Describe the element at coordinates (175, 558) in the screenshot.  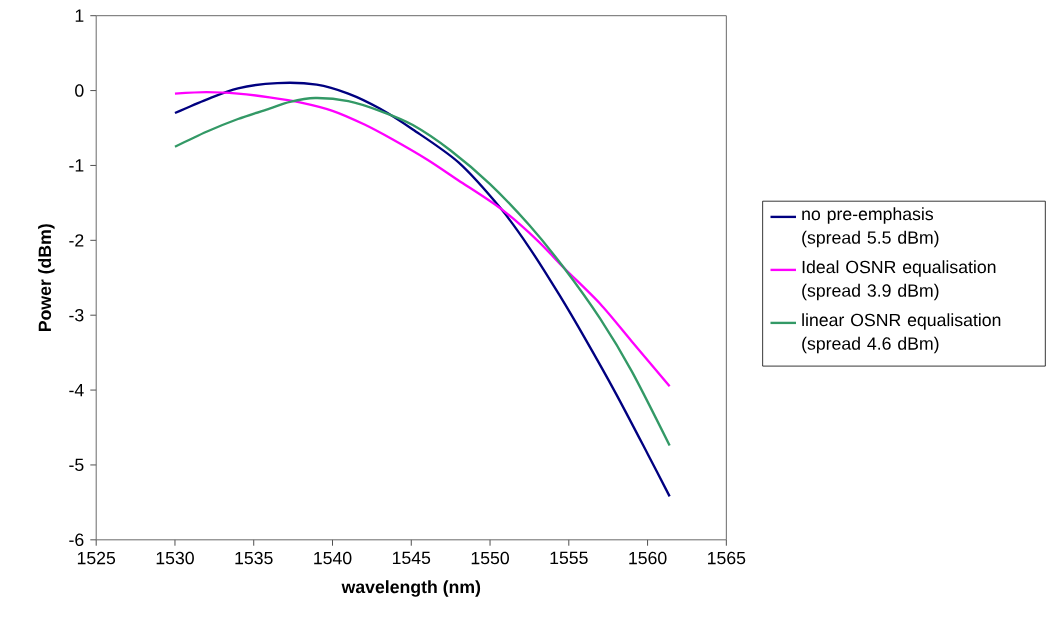
I see `x-tick-label: 1530` at that location.